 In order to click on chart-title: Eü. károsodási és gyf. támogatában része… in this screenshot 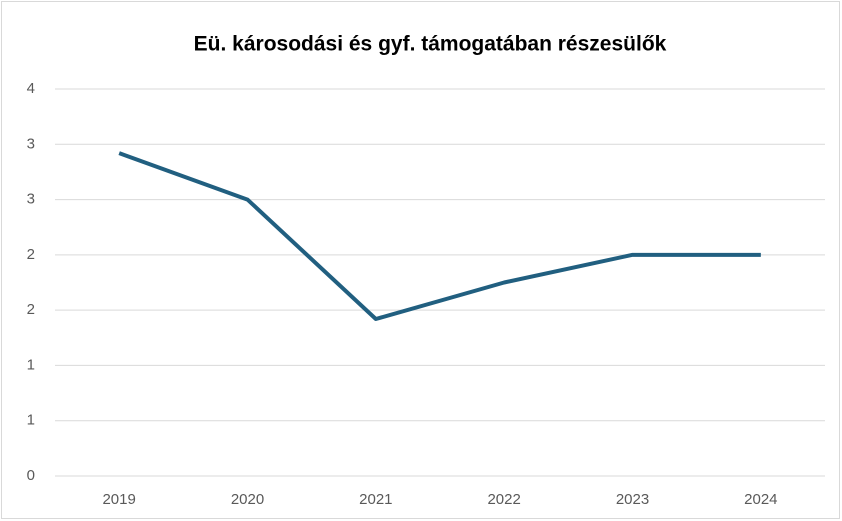, I will do `click(430, 44)`.